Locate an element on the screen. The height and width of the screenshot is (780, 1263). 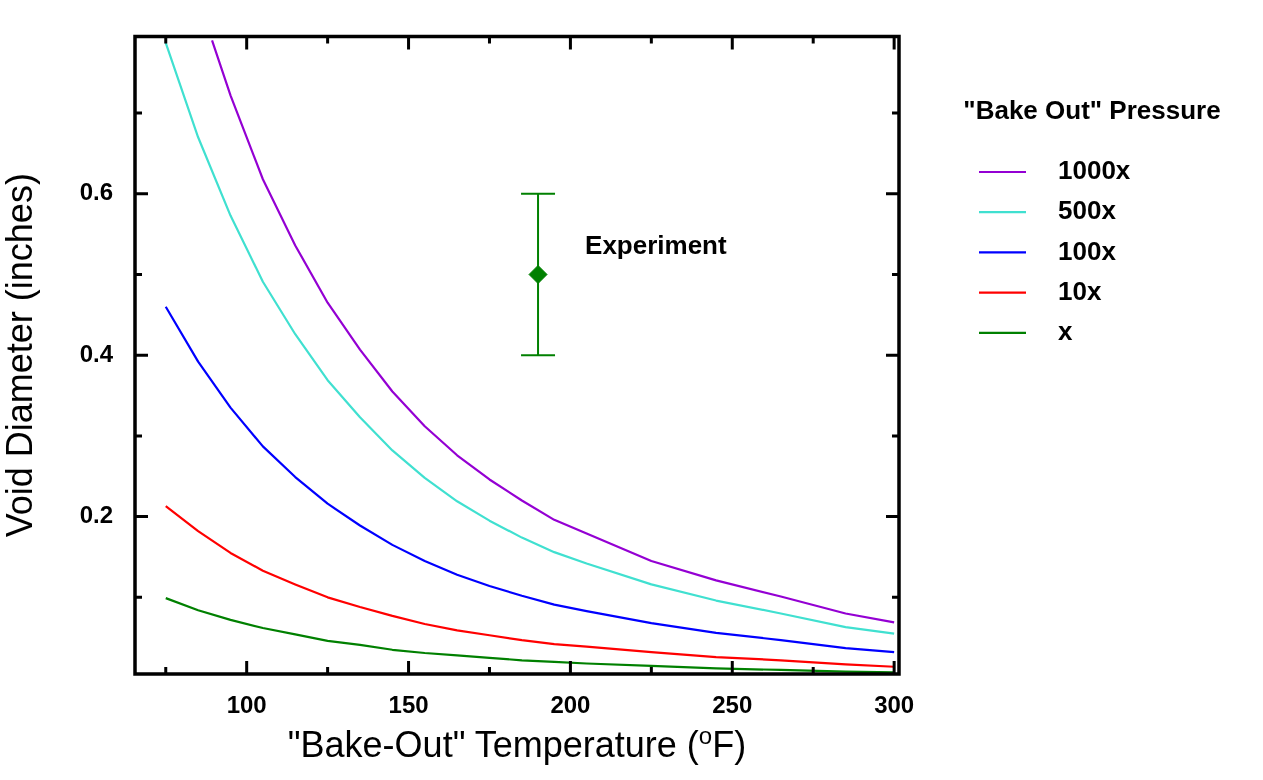
legend-label: x is located at coordinates (1065, 330).